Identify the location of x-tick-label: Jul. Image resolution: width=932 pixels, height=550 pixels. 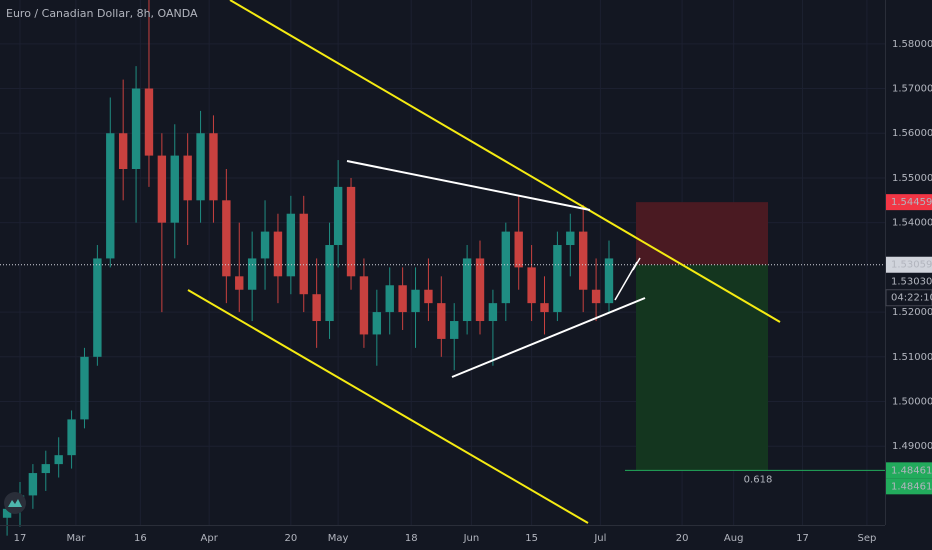
(599, 538).